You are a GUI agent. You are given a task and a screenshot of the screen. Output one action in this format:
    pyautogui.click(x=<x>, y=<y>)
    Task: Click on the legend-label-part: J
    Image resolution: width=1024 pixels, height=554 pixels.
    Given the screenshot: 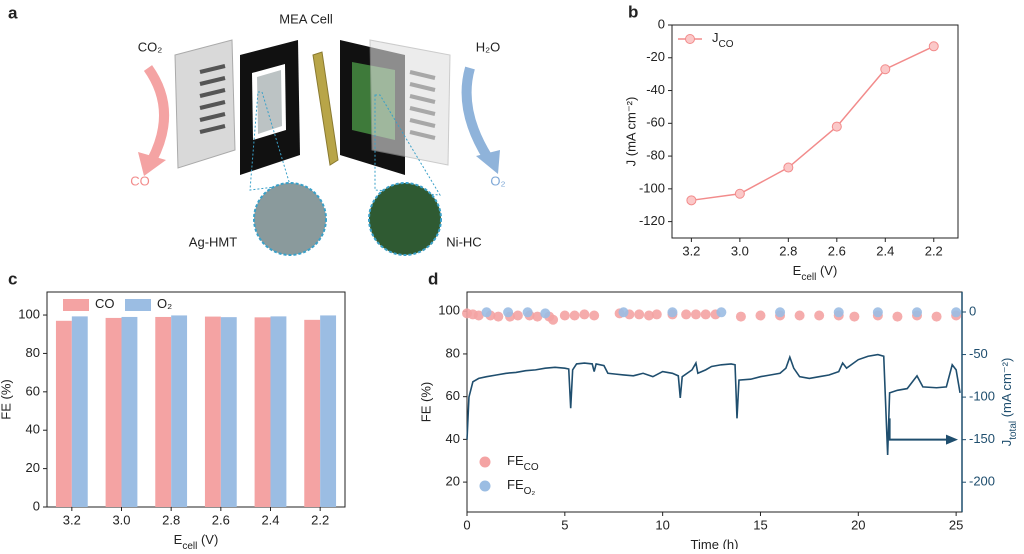 What is the action you would take?
    pyautogui.click(x=715, y=37)
    